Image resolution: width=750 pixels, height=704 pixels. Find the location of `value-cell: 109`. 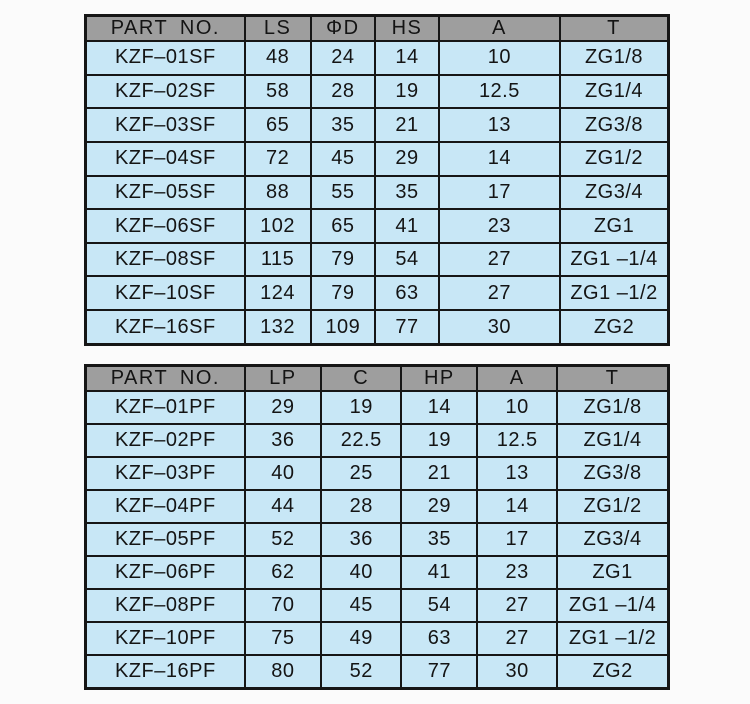

value-cell: 109 is located at coordinates (343, 327).